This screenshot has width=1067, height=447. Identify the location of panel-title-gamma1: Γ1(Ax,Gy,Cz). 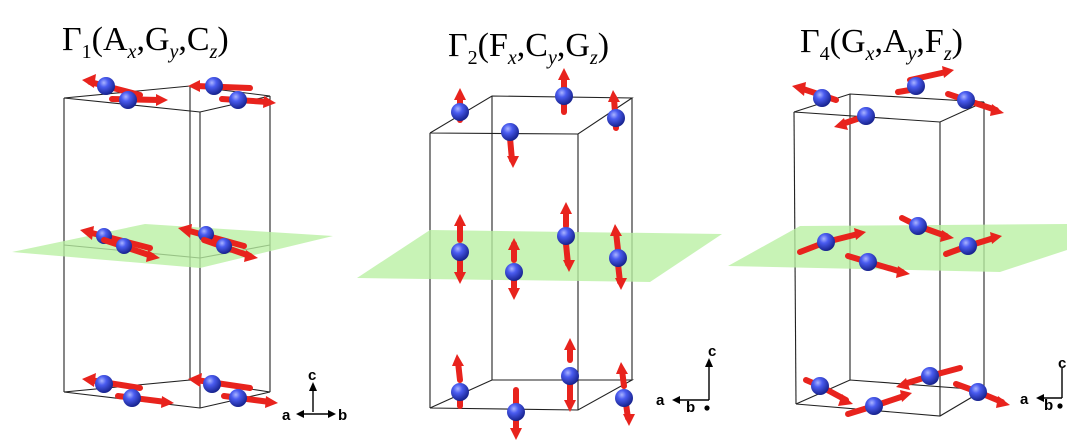
(145, 42).